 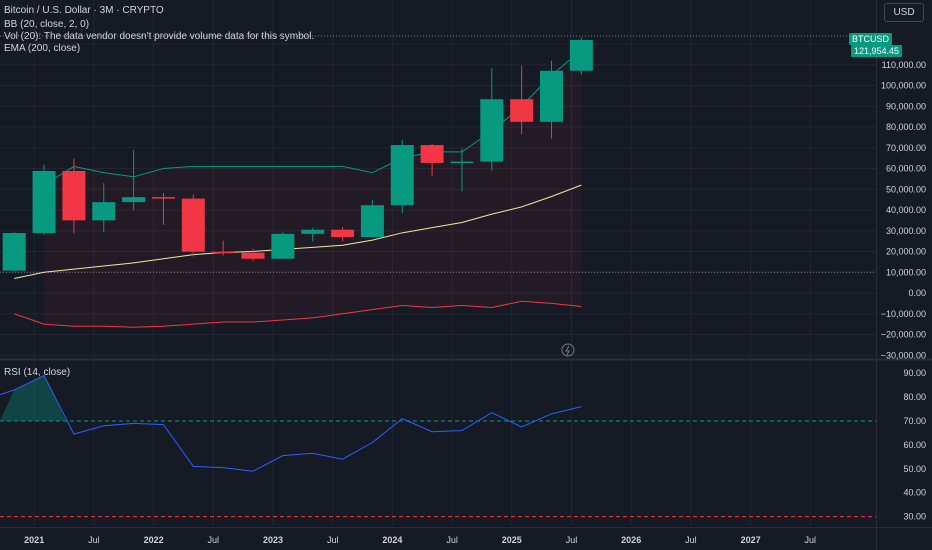 I want to click on ema-legend: EMA (200, close), so click(x=42, y=48).